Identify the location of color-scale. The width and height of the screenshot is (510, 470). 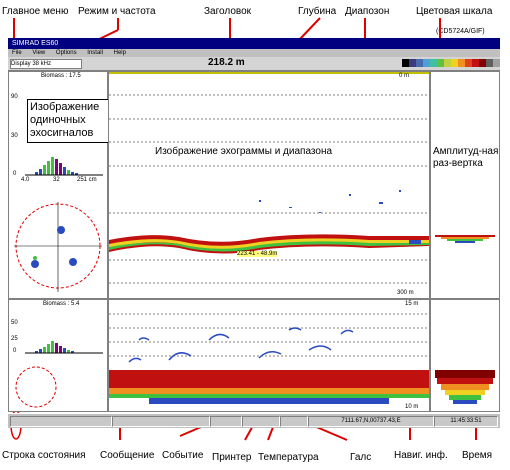
(451, 63).